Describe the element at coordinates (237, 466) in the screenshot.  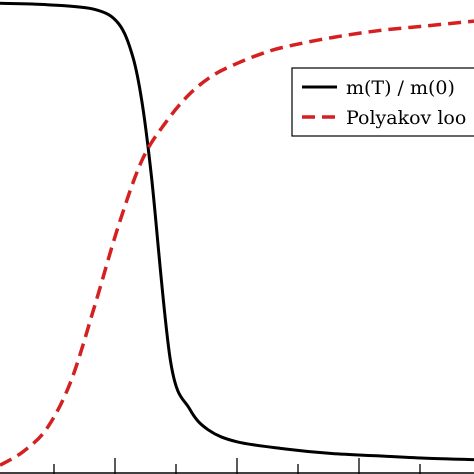
I see `x-axis-ticks` at that location.